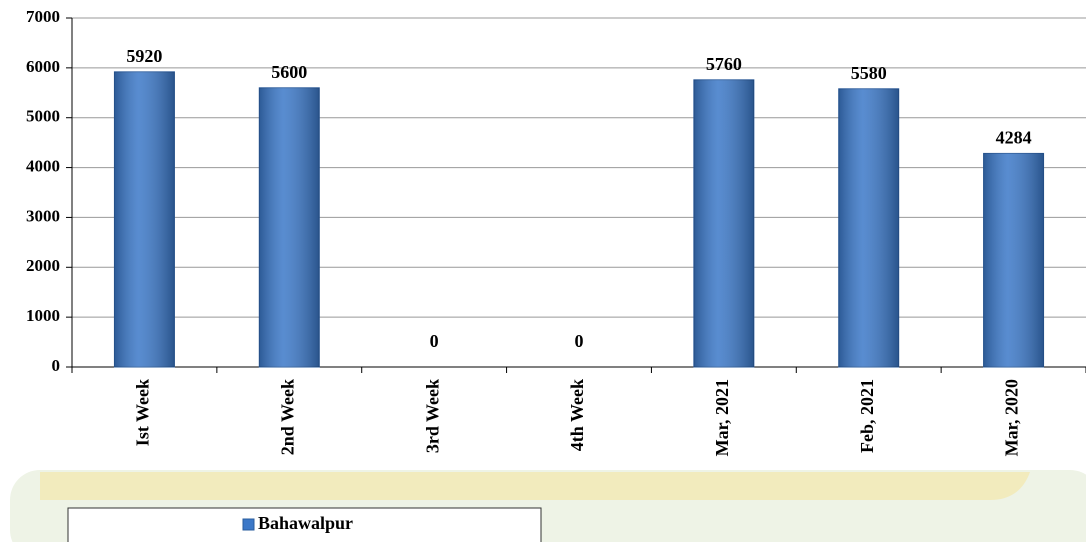  What do you see at coordinates (1012, 417) in the screenshot?
I see `x-tick-label: Mar, 2020` at bounding box center [1012, 417].